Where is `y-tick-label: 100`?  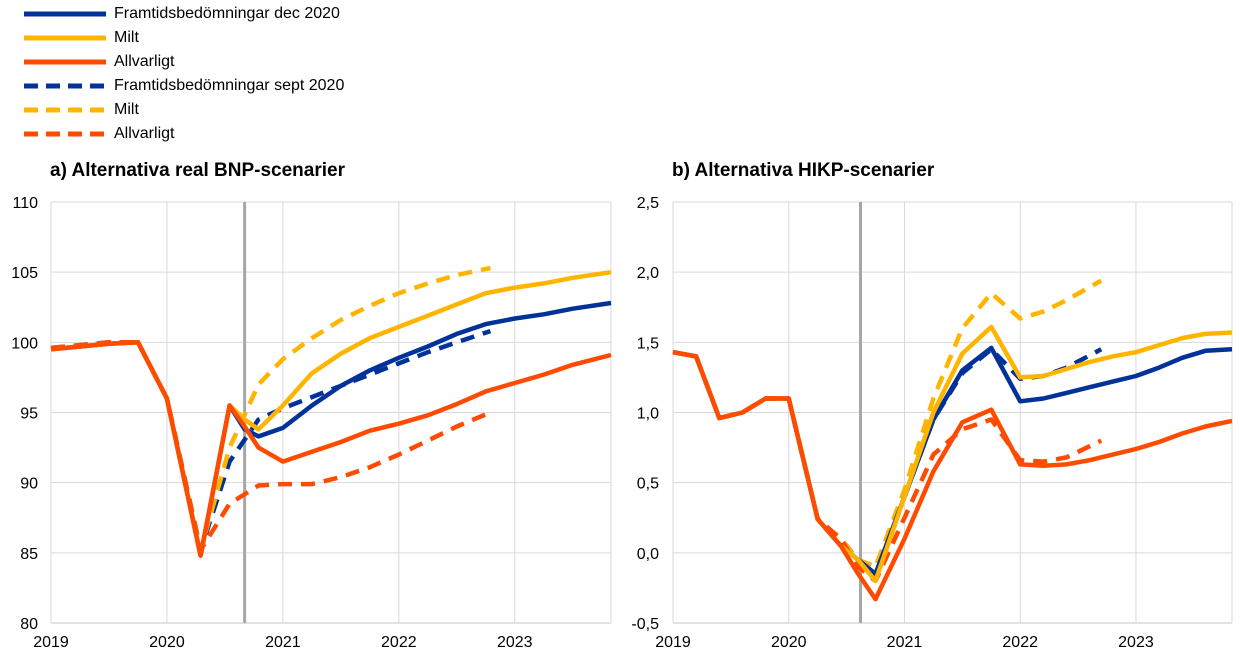 y-tick-label: 100 is located at coordinates (24, 343).